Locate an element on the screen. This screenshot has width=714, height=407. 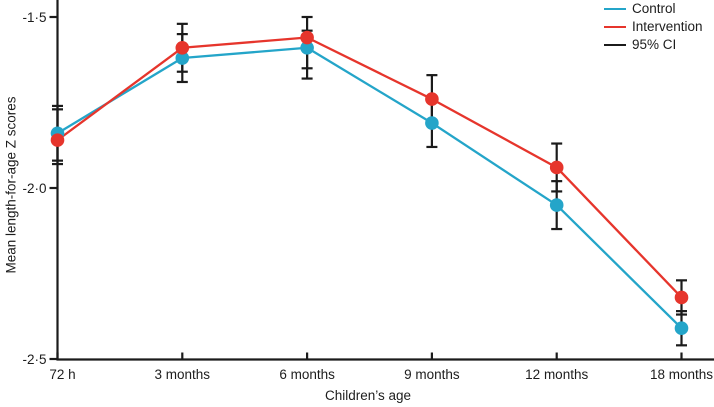
x-tick-label: 3 months is located at coordinates (183, 374).